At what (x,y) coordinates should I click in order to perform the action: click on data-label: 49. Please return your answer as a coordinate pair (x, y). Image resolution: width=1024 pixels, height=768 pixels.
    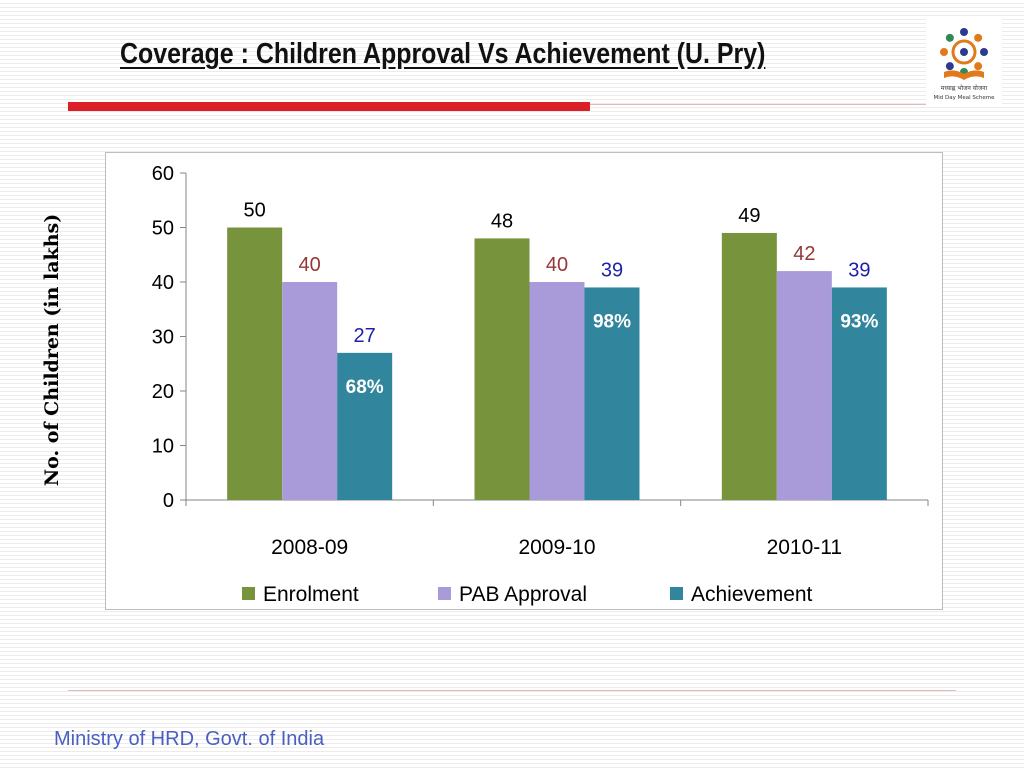
    Looking at the image, I should click on (749, 216).